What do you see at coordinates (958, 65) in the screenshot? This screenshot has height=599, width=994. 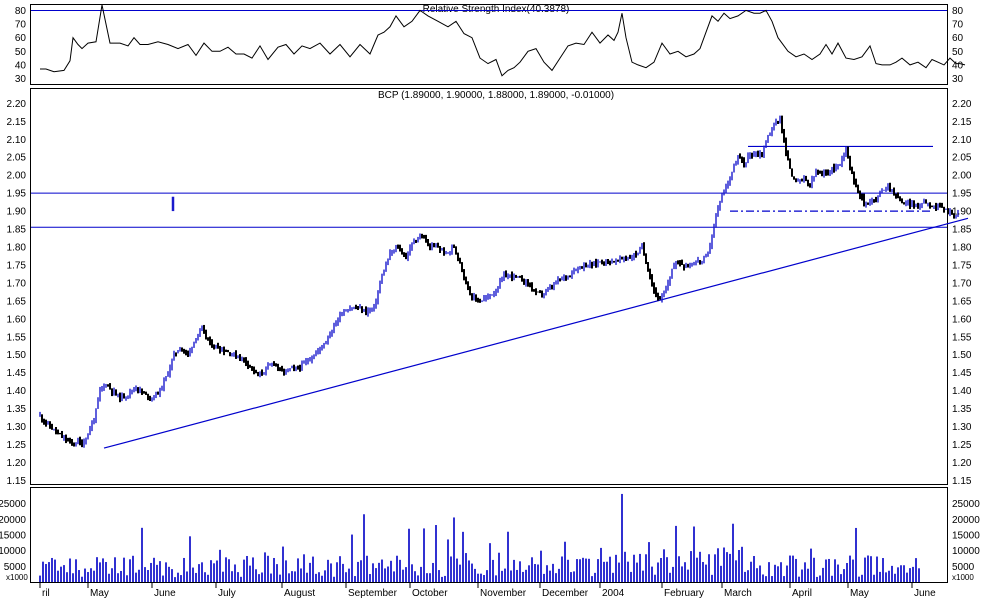 I see `rsi-ytick-right-1: 40` at bounding box center [958, 65].